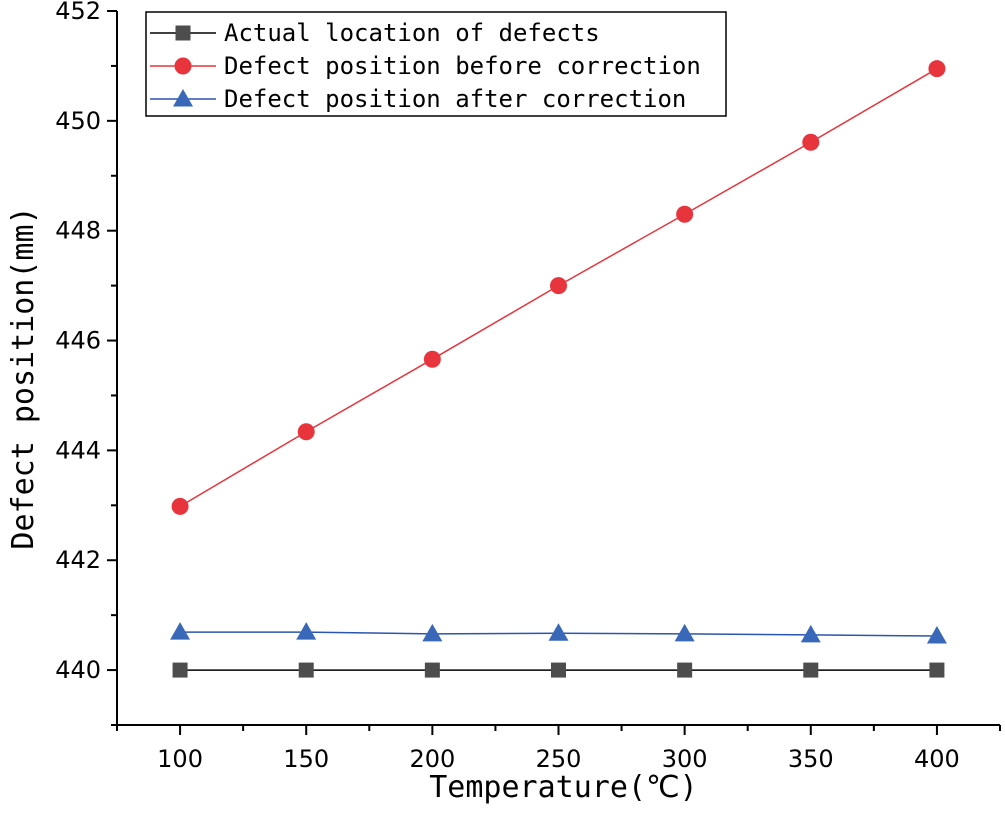 This screenshot has height=832, width=1005. What do you see at coordinates (78, 670) in the screenshot?
I see `y-tick-label: 440` at bounding box center [78, 670].